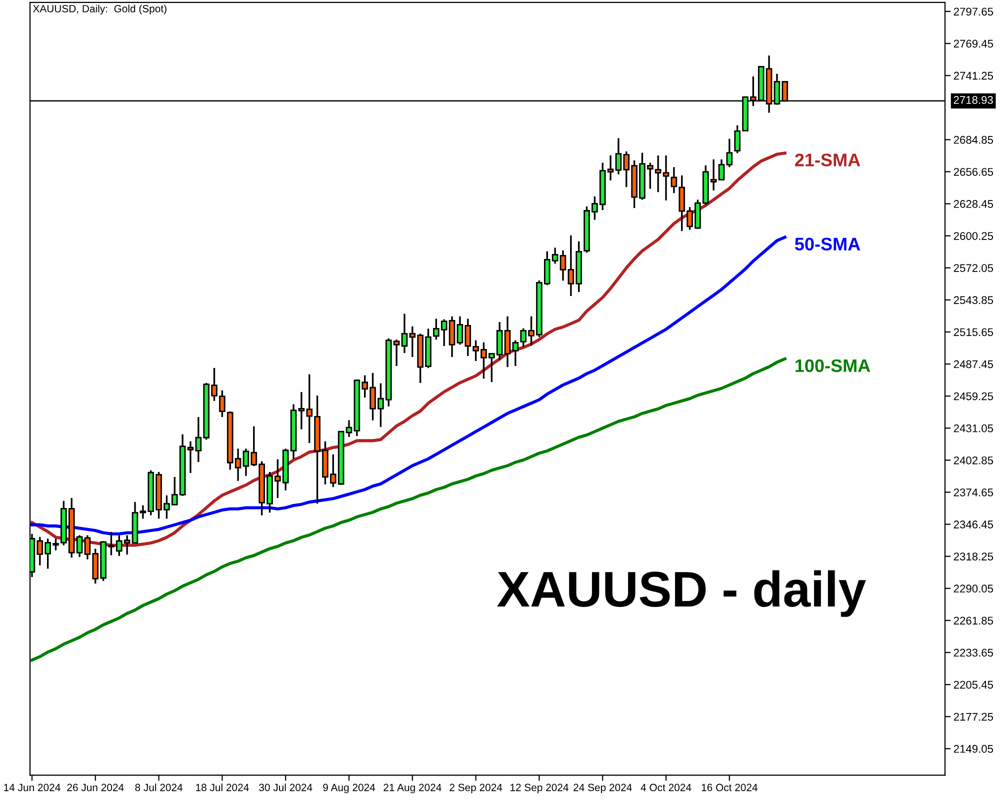 The height and width of the screenshot is (800, 1000). Describe the element at coordinates (539, 789) in the screenshot. I see `x-tick-label: 12 Sep 2024` at that location.